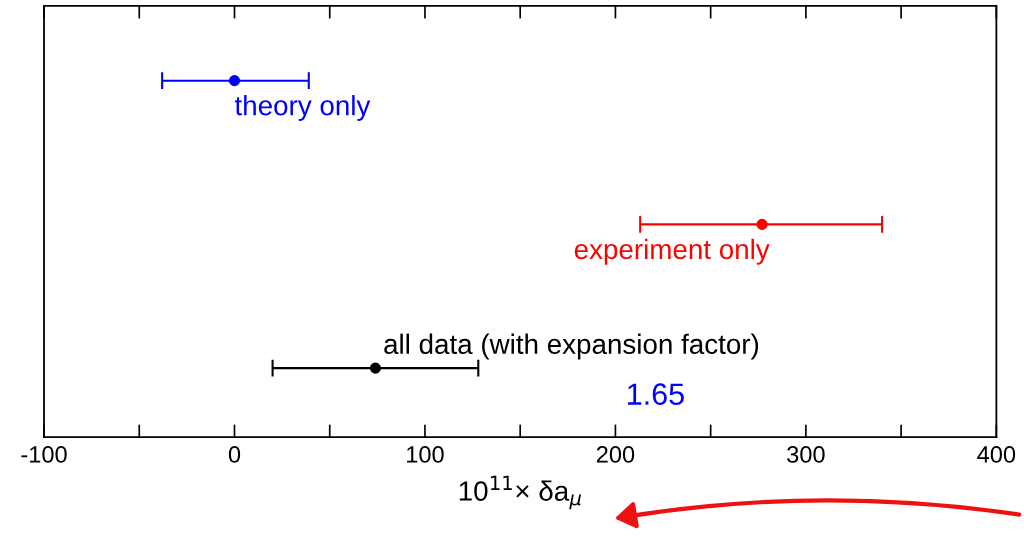 The width and height of the screenshot is (1024, 539). Describe the element at coordinates (425, 454) in the screenshot. I see `x-tick-label: 100` at that location.